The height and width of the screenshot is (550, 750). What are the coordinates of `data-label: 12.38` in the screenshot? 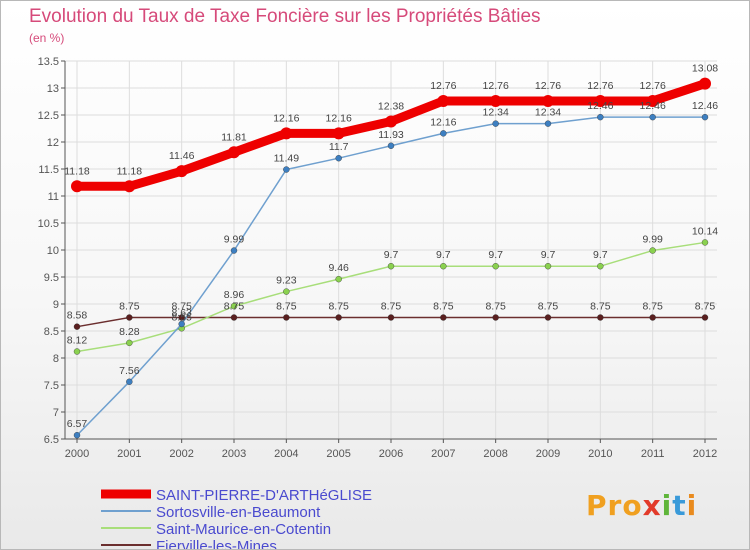 It's located at (391, 106).